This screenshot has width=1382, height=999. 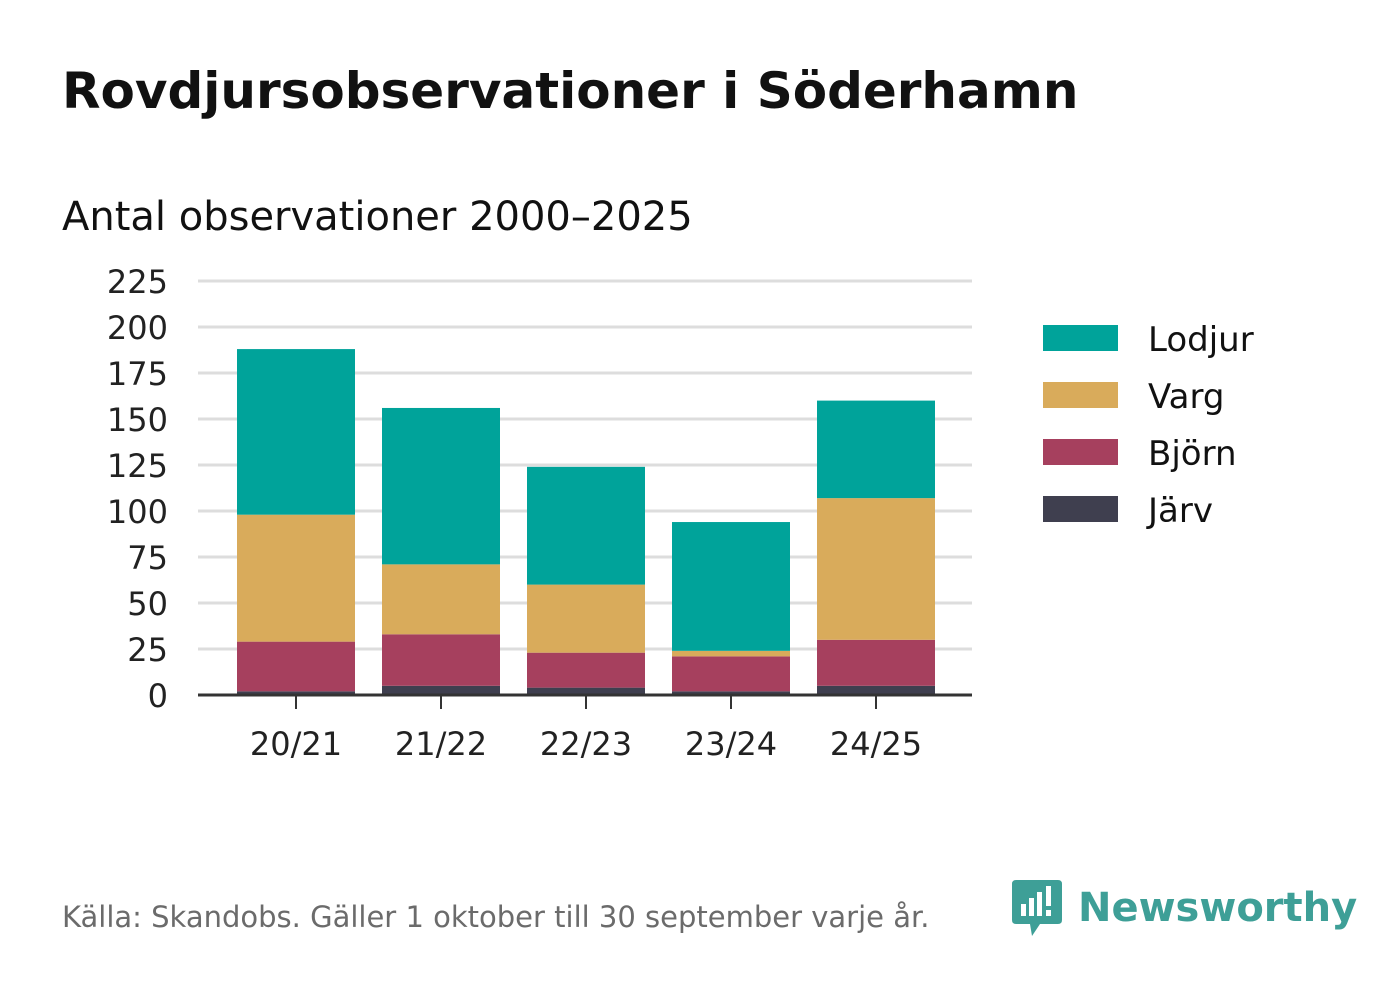 I want to click on x-tick-label: 20/21, so click(x=296, y=744).